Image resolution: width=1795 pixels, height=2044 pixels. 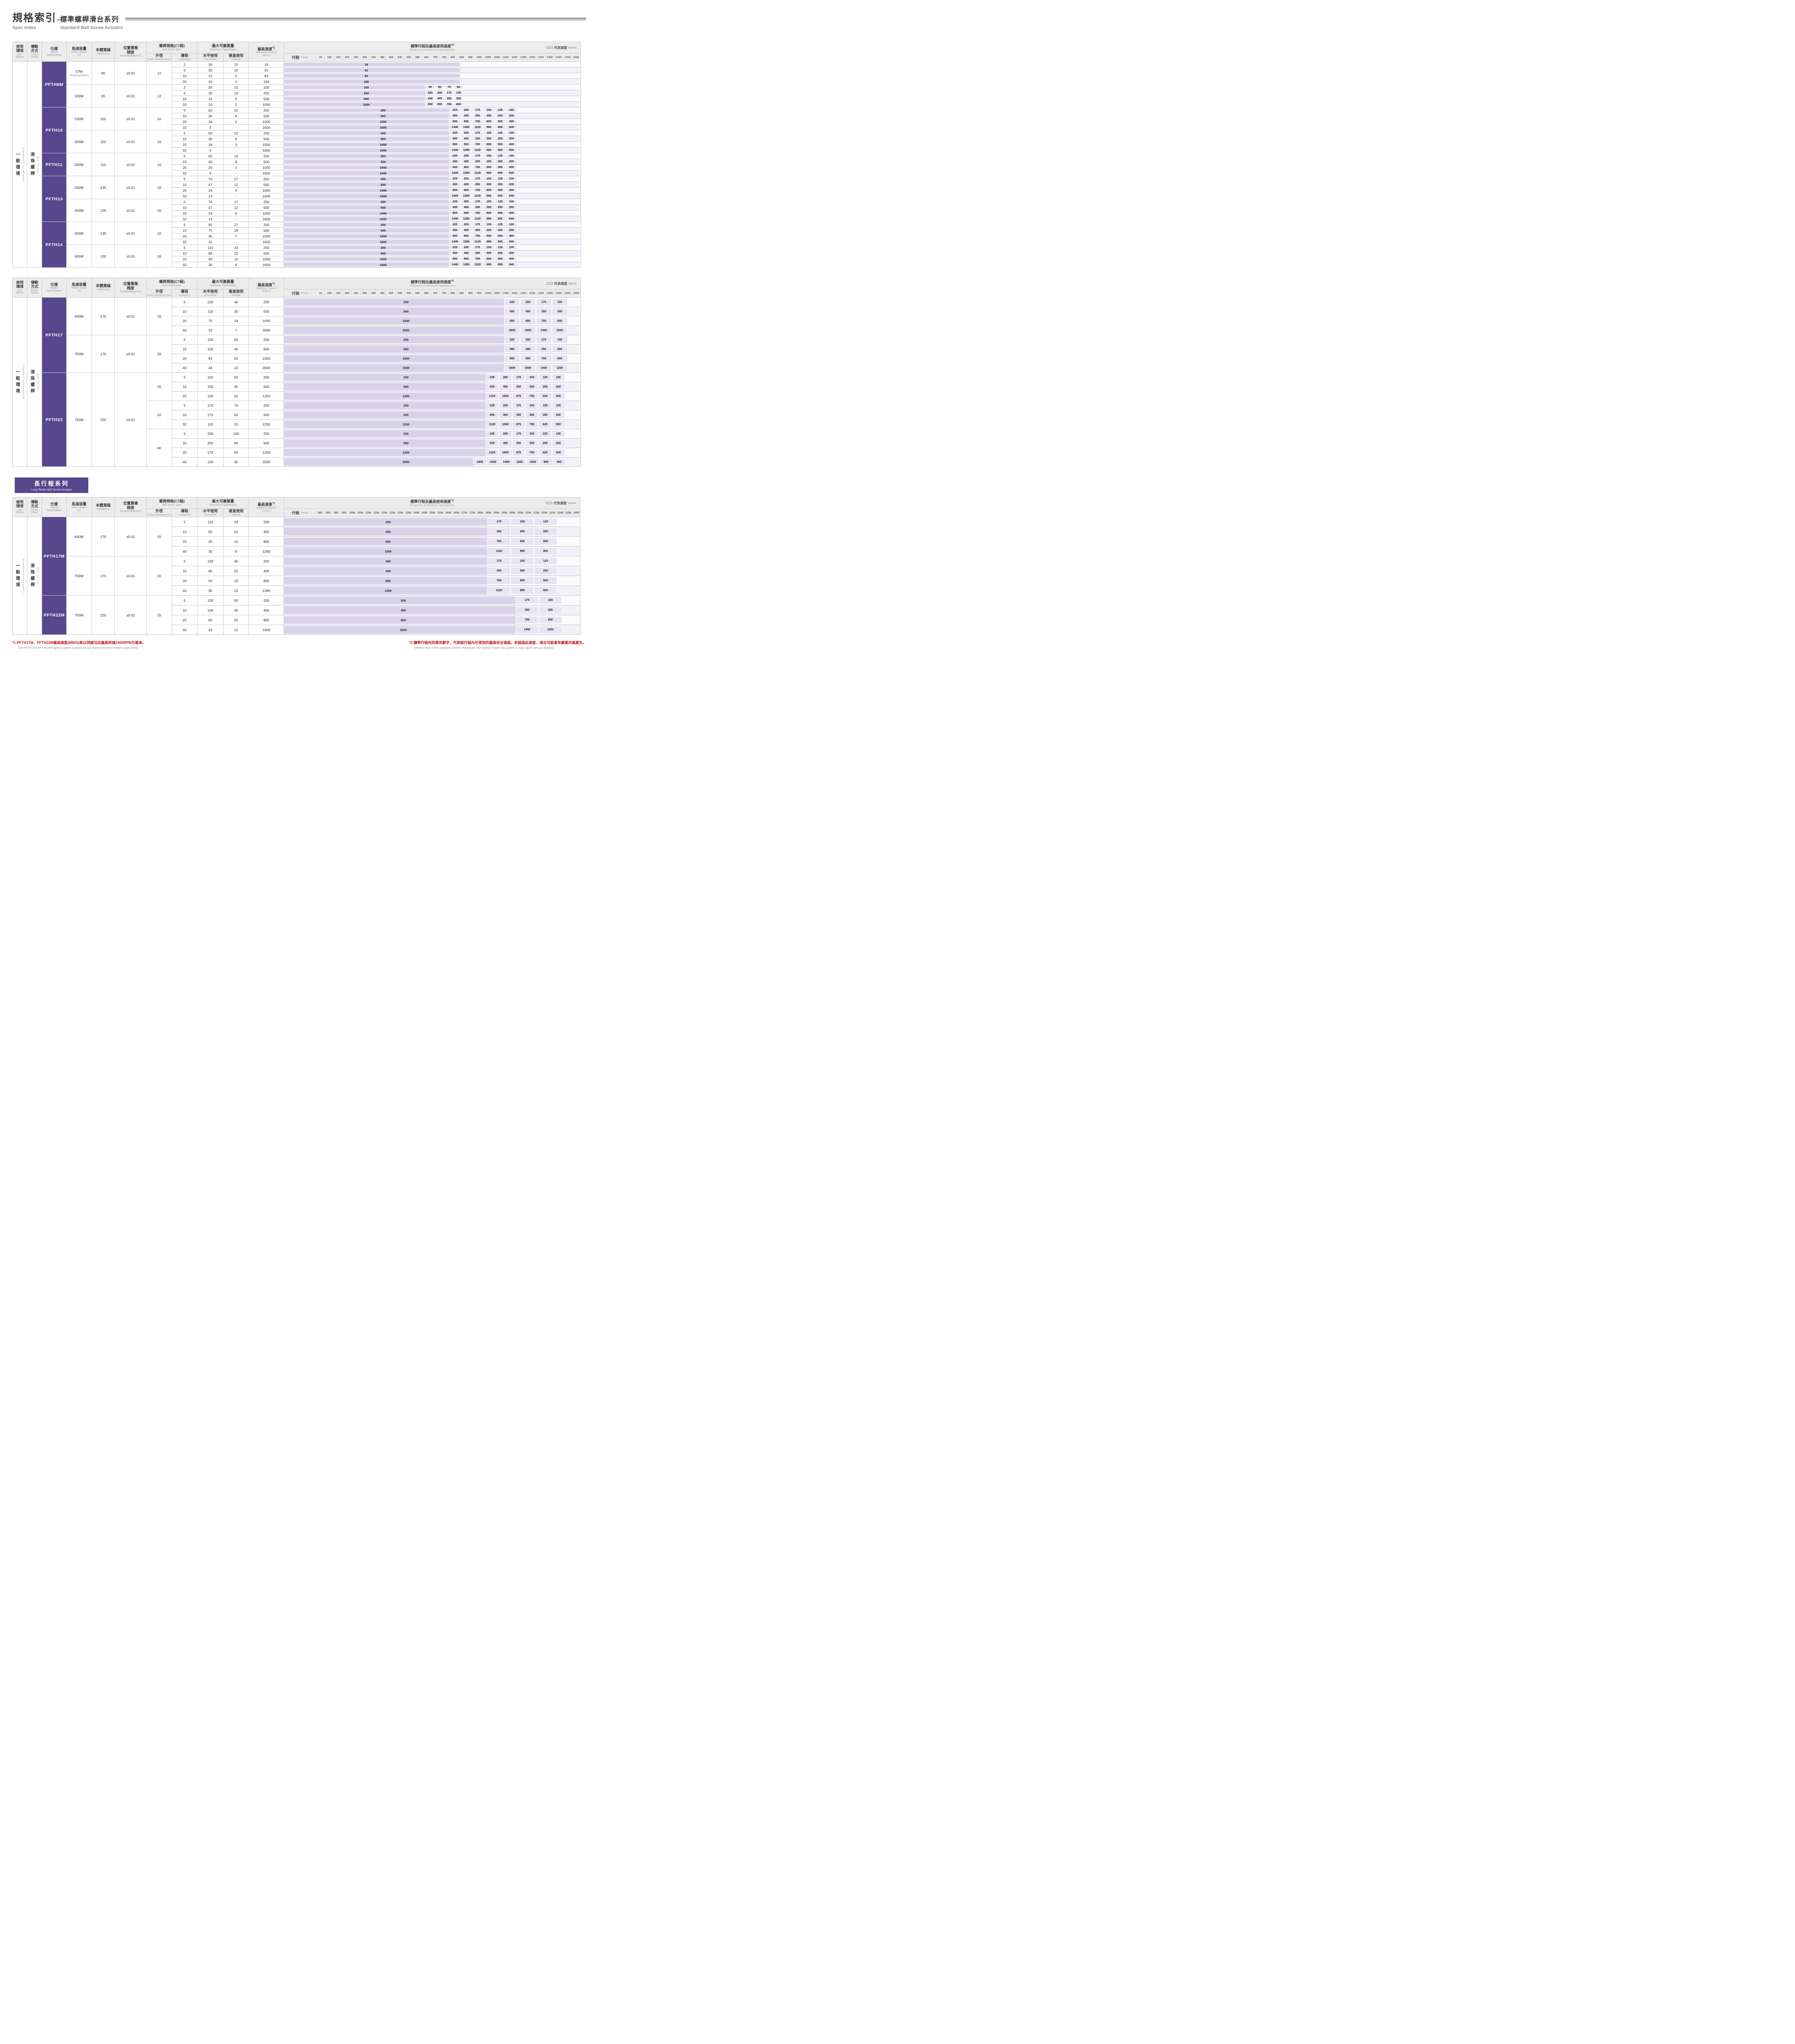 I want to click on stroke-chart: 250 225 200 175 150 125 100, so click(x=433, y=133).